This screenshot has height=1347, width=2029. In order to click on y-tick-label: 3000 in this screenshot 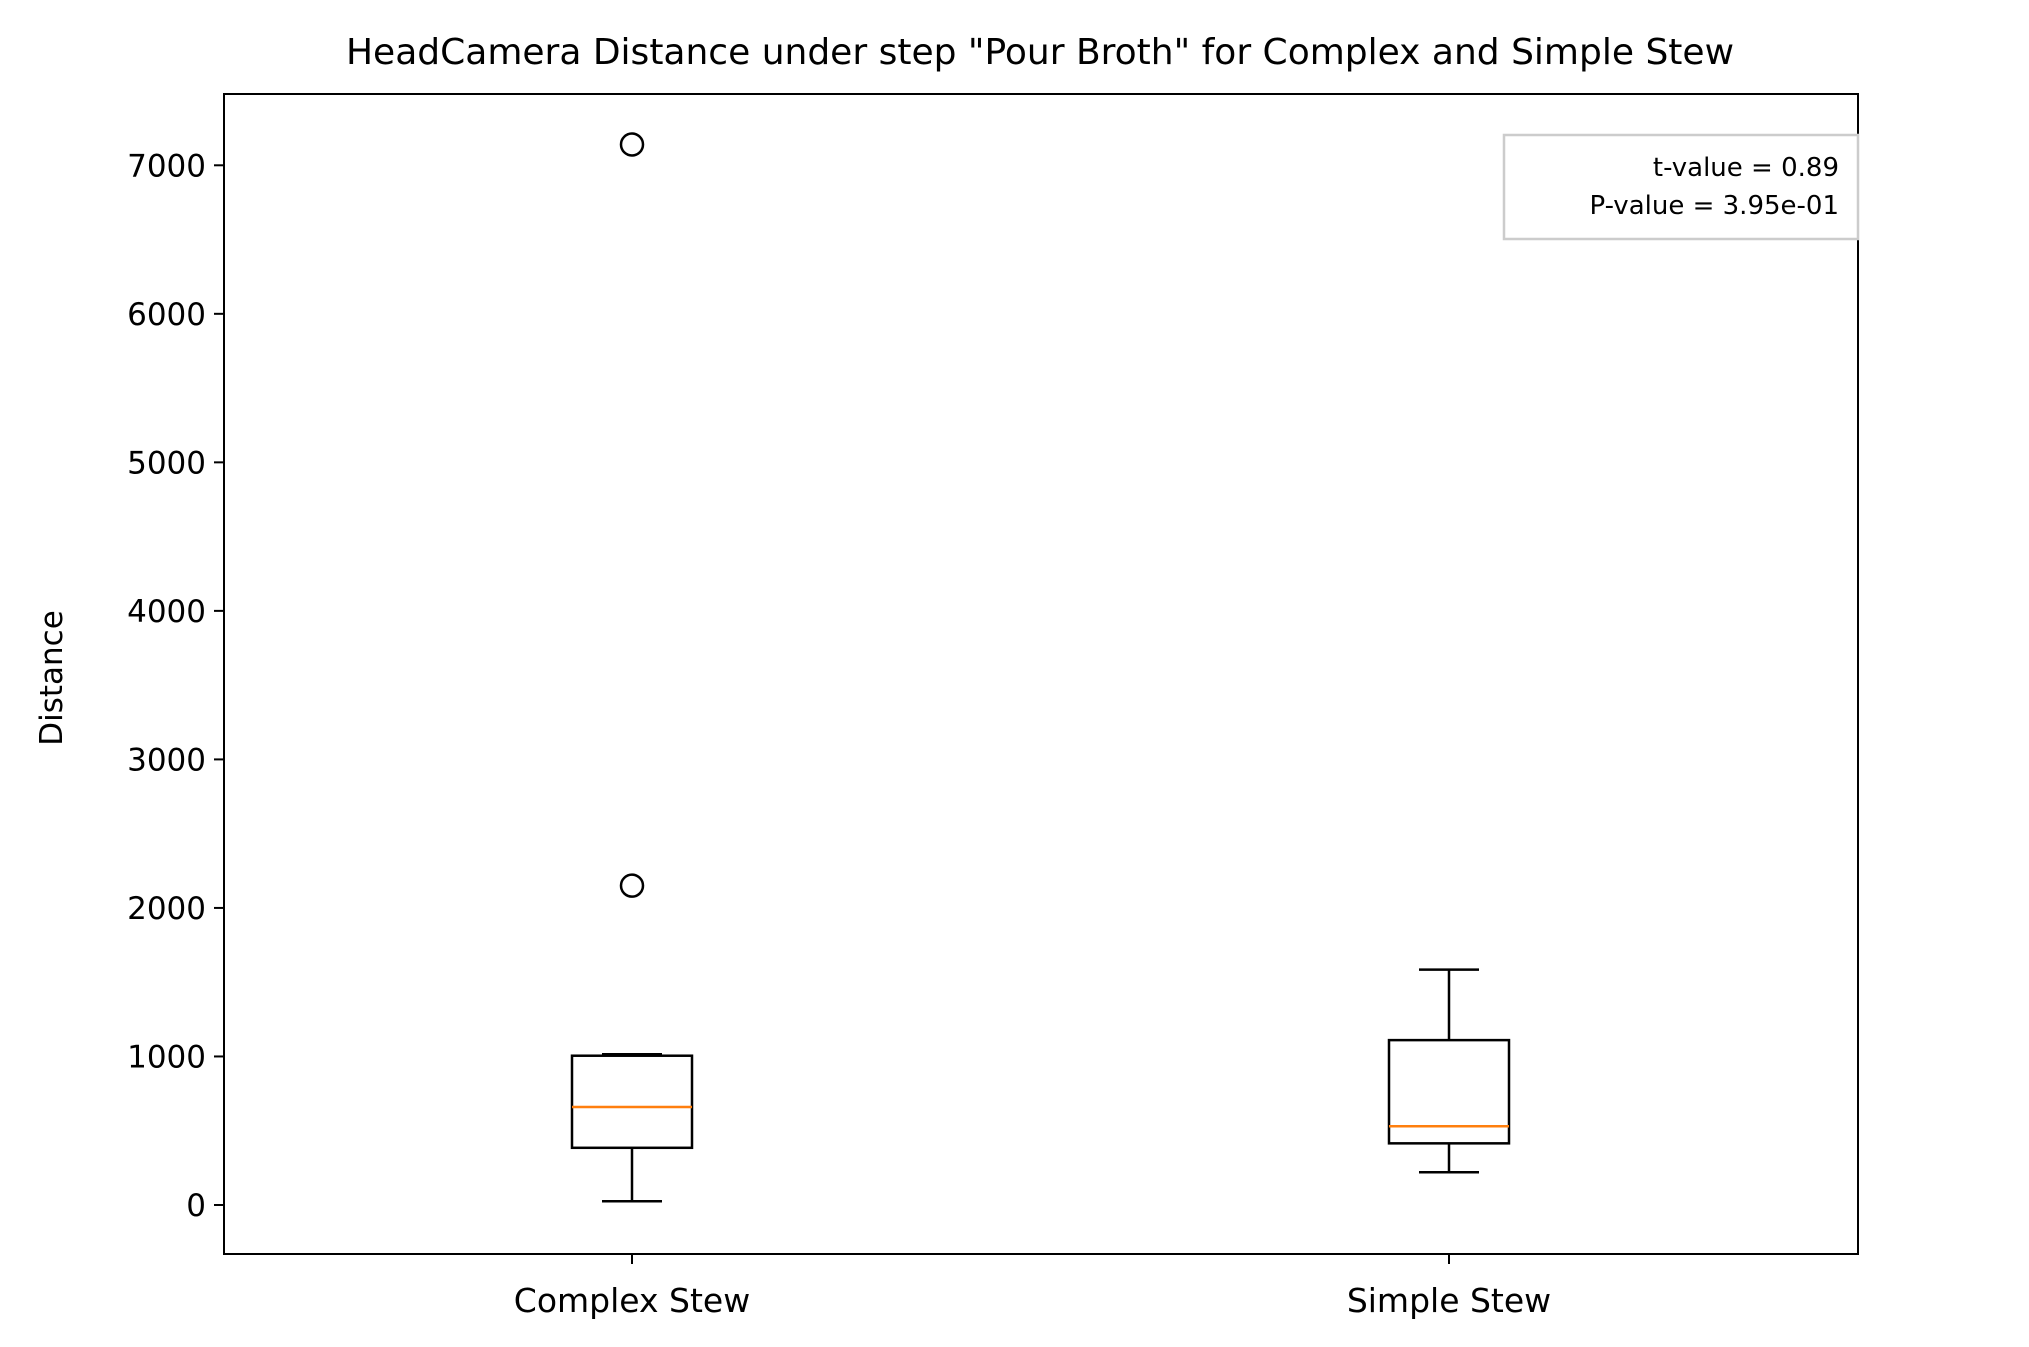, I will do `click(166, 760)`.